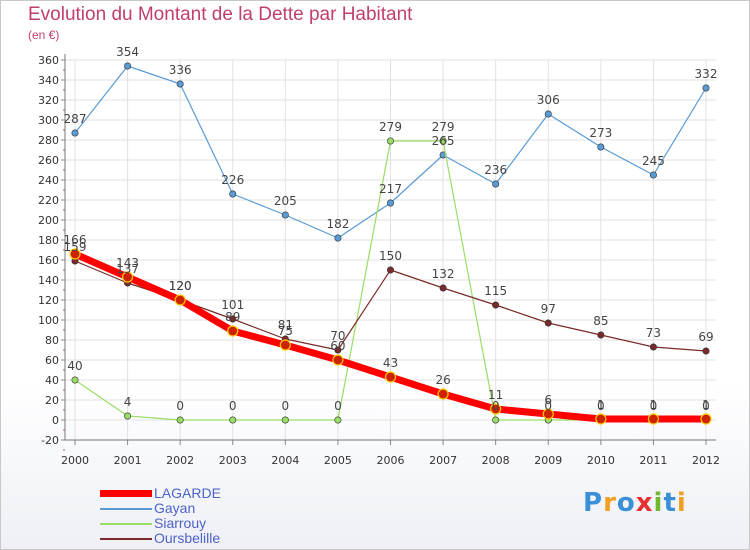 This screenshot has width=750, height=550. Describe the element at coordinates (670, 503) in the screenshot. I see `logo-letter: t` at that location.